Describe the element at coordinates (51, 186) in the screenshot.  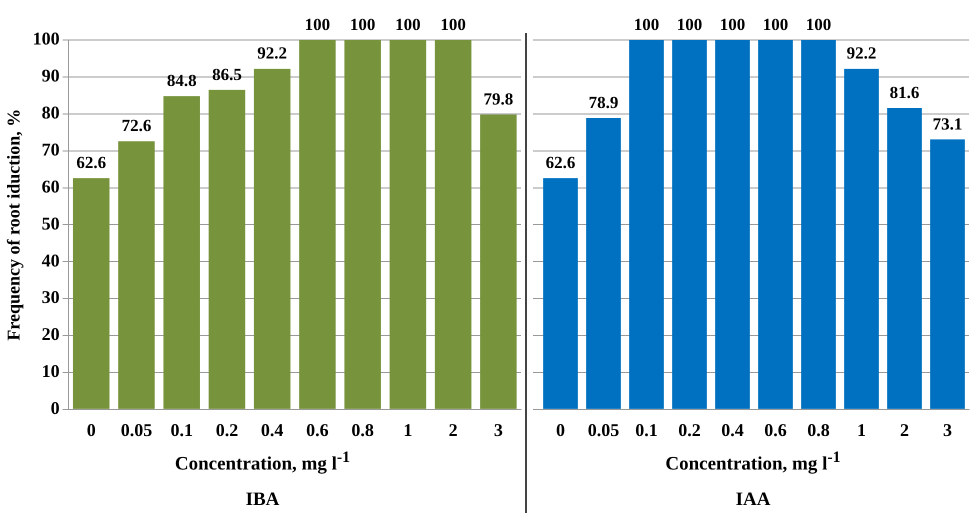
I see `y-tick-label: 60` at that location.